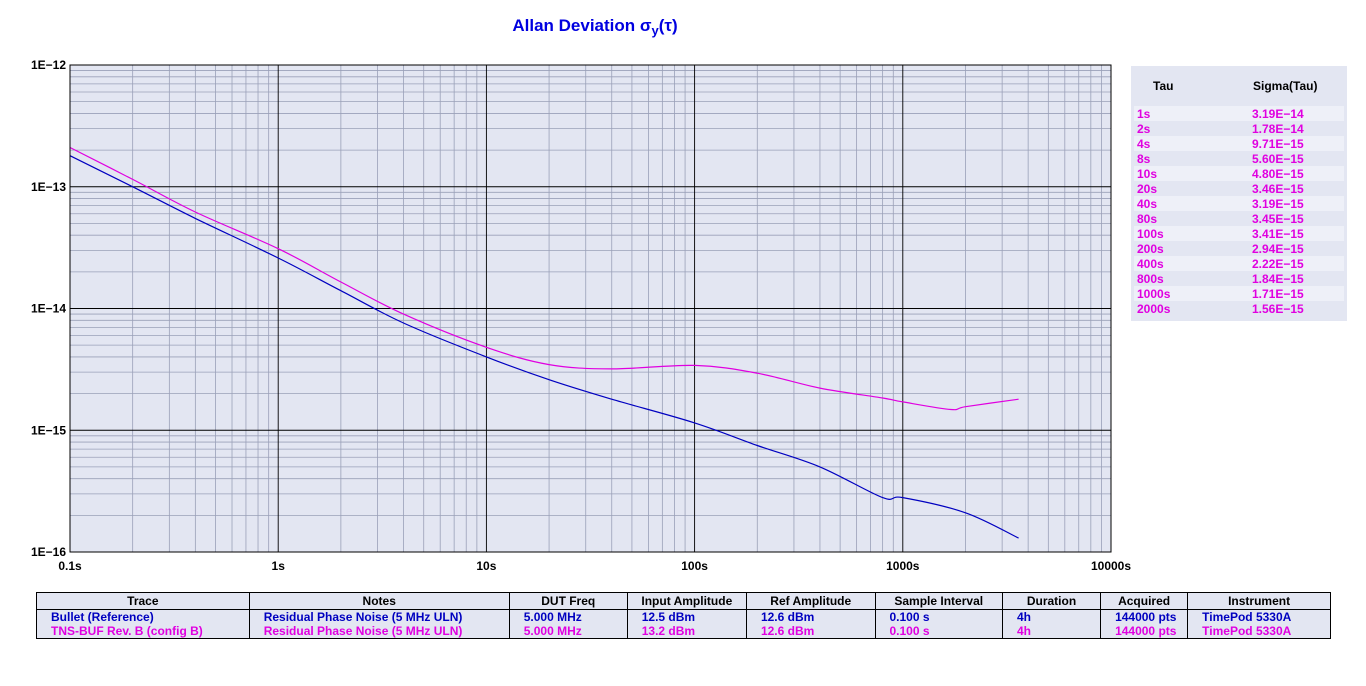 The width and height of the screenshot is (1366, 686). I want to click on info-cell: 13.2 dBm, so click(686, 631).